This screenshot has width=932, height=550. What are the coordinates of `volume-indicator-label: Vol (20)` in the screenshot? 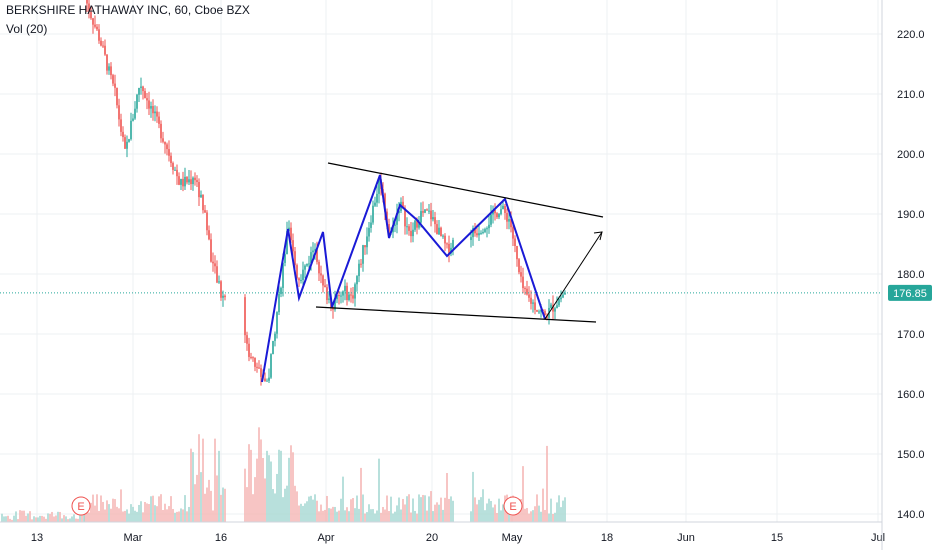 It's located at (27, 29).